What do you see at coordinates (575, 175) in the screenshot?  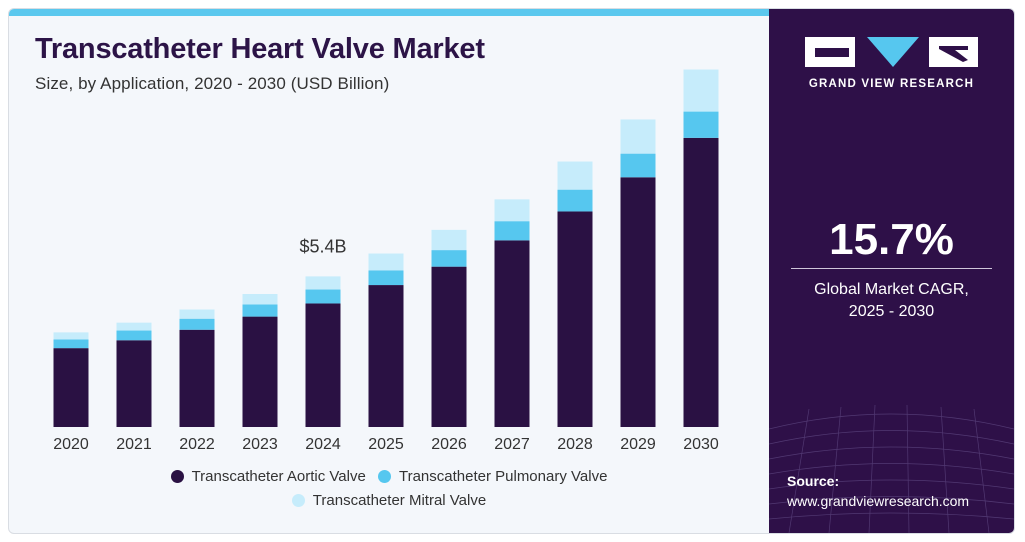 I see `bar-mitral-2028` at bounding box center [575, 175].